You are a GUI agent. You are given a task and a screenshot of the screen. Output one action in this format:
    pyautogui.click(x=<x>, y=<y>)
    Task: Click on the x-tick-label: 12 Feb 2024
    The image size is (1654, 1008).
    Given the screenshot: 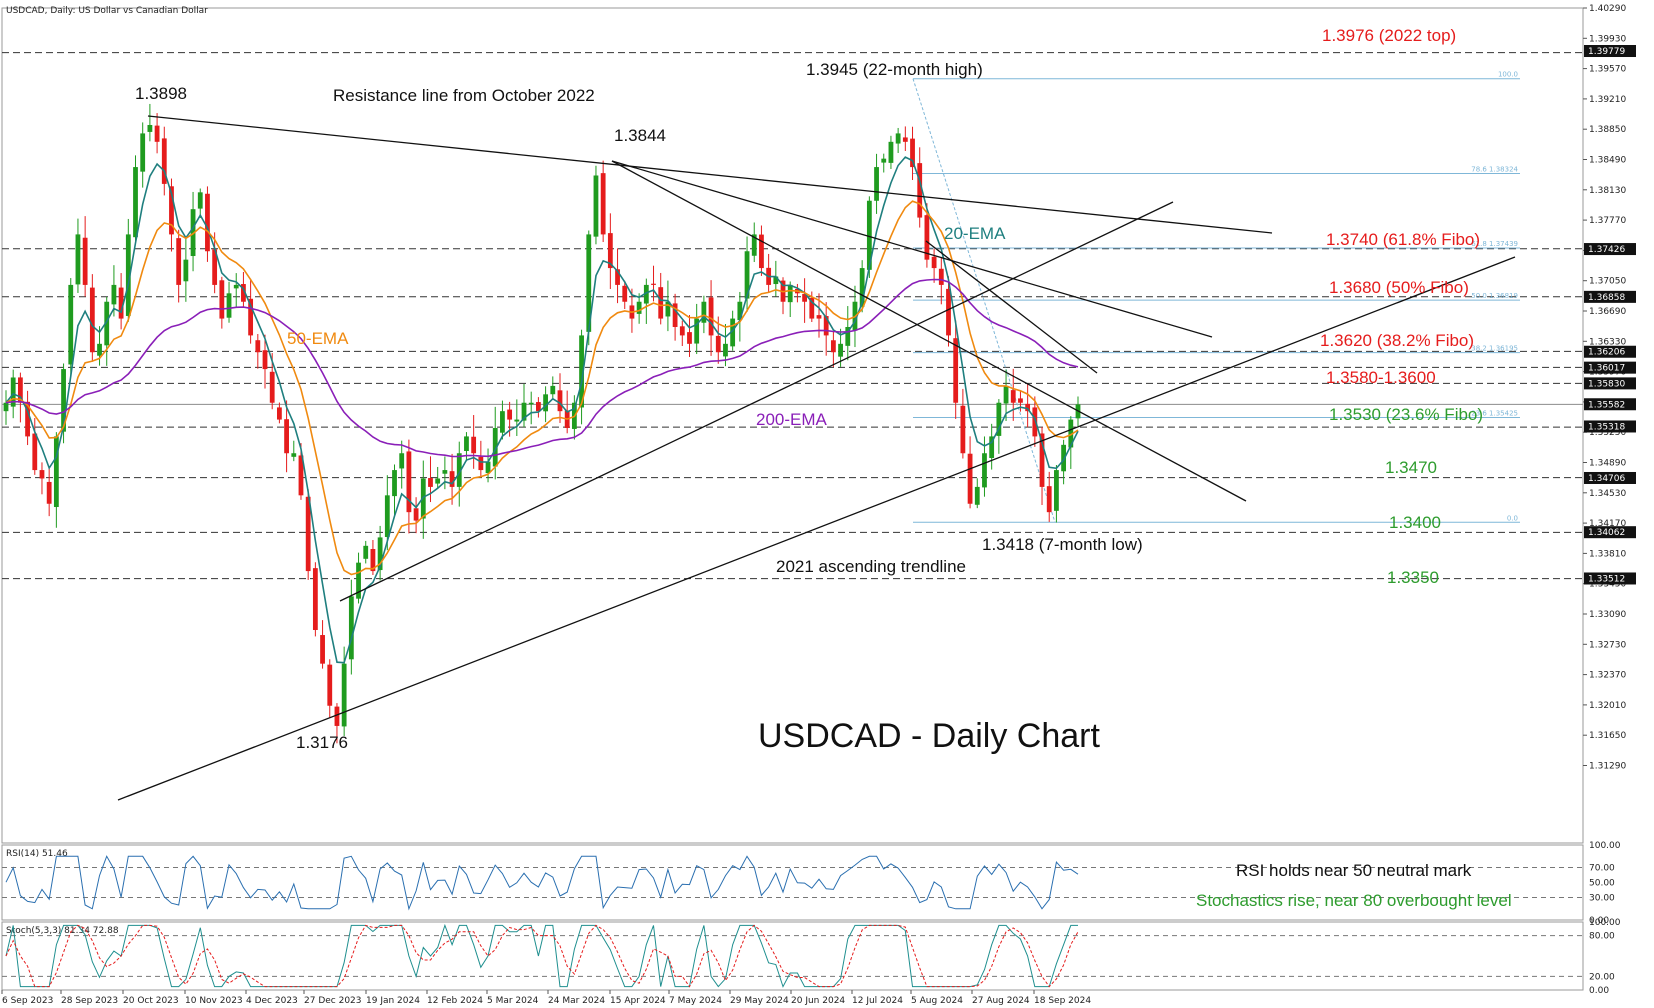 What is the action you would take?
    pyautogui.click(x=455, y=1001)
    